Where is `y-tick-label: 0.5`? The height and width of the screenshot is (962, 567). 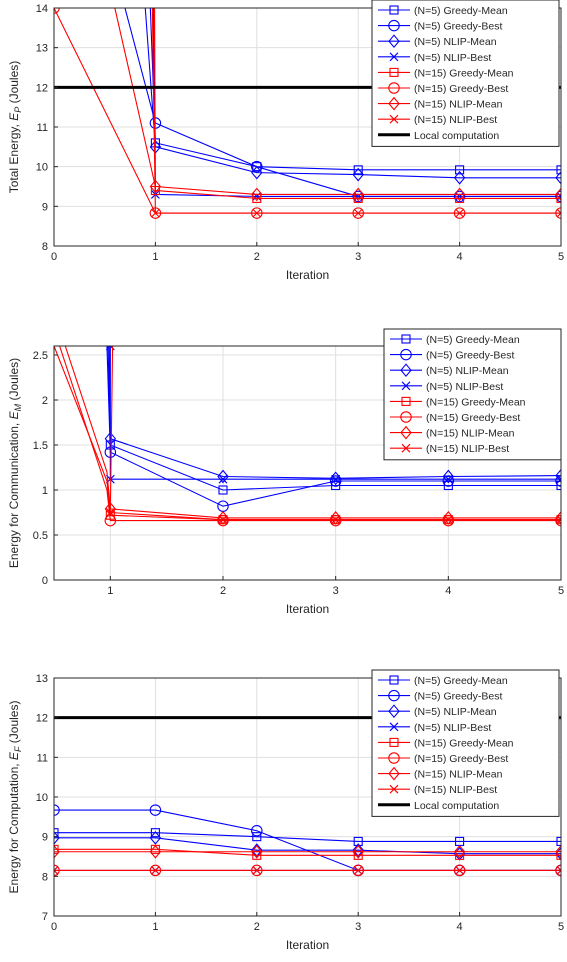 y-tick-label: 0.5 is located at coordinates (40, 536).